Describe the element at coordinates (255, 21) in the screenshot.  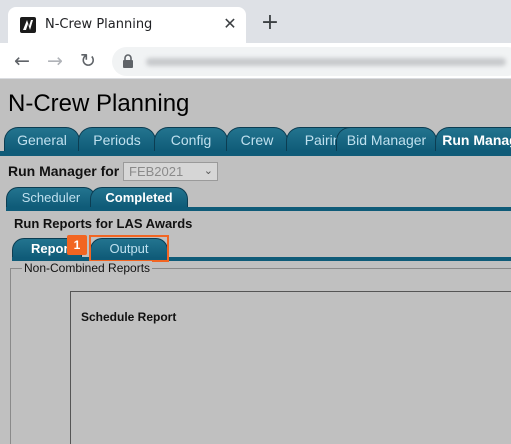
I see `browser-tab-strip: N-Crew Planning ✕ +` at that location.